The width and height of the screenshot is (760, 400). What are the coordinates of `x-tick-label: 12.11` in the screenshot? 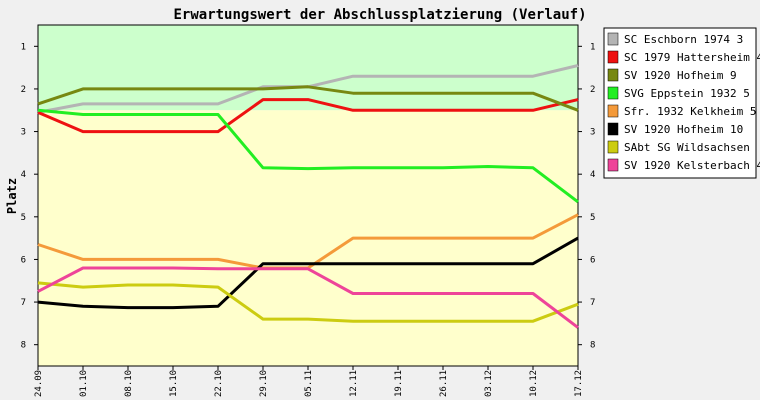 It's located at (354, 383).